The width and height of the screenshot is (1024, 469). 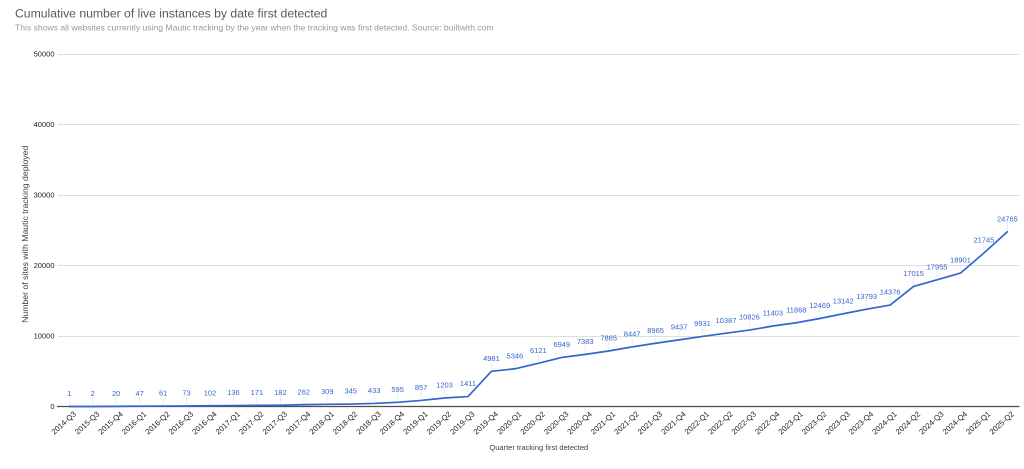 What do you see at coordinates (139, 393) in the screenshot?
I see `svg-text: 47` at bounding box center [139, 393].